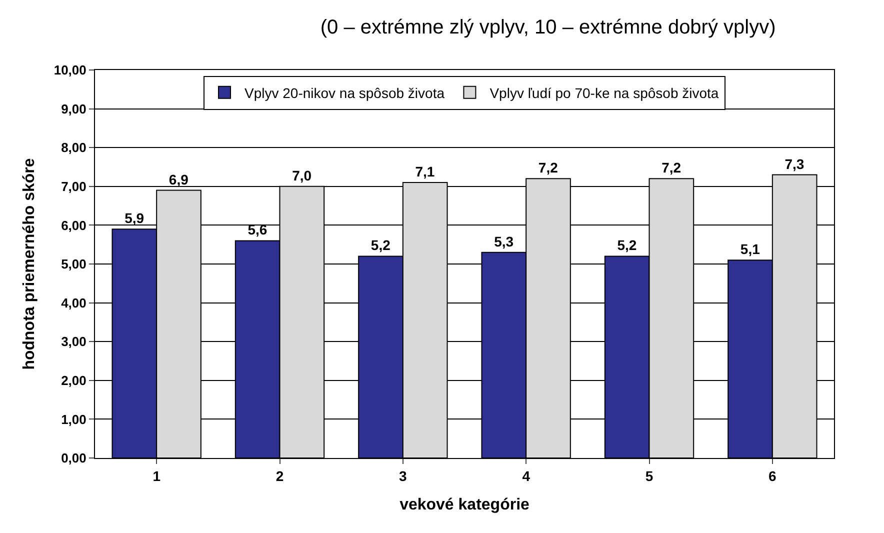 The height and width of the screenshot is (533, 884). I want to click on data-label: 5,1, so click(750, 249).